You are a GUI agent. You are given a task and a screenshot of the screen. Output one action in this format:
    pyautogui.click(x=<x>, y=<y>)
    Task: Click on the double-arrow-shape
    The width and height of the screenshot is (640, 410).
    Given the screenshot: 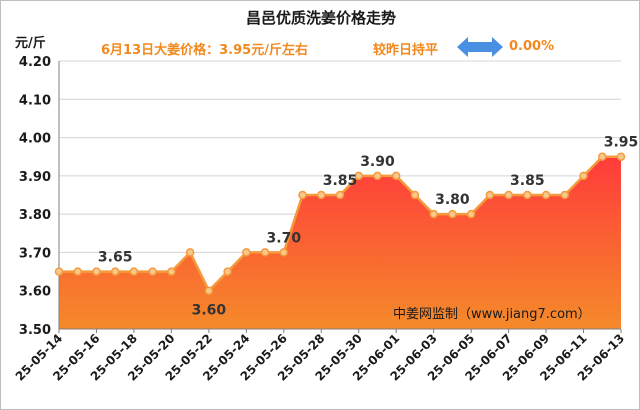 What is the action you would take?
    pyautogui.click(x=480, y=47)
    